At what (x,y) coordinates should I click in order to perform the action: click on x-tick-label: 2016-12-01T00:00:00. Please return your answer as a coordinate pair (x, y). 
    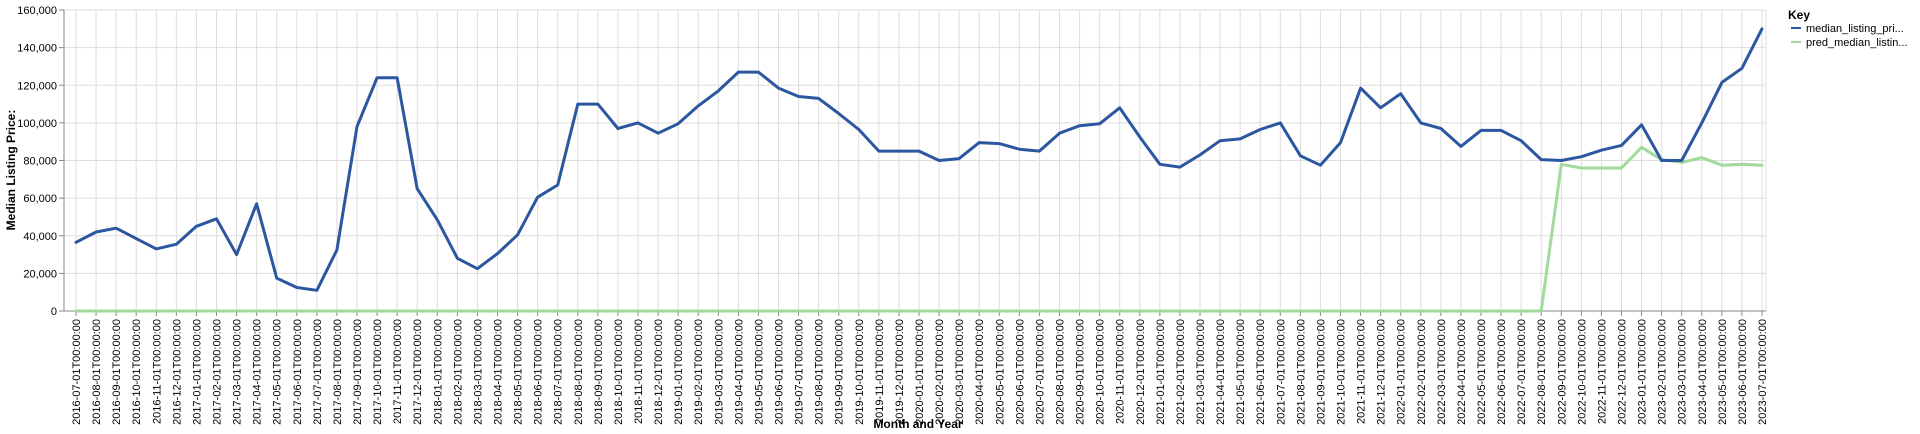
    Looking at the image, I should click on (177, 372).